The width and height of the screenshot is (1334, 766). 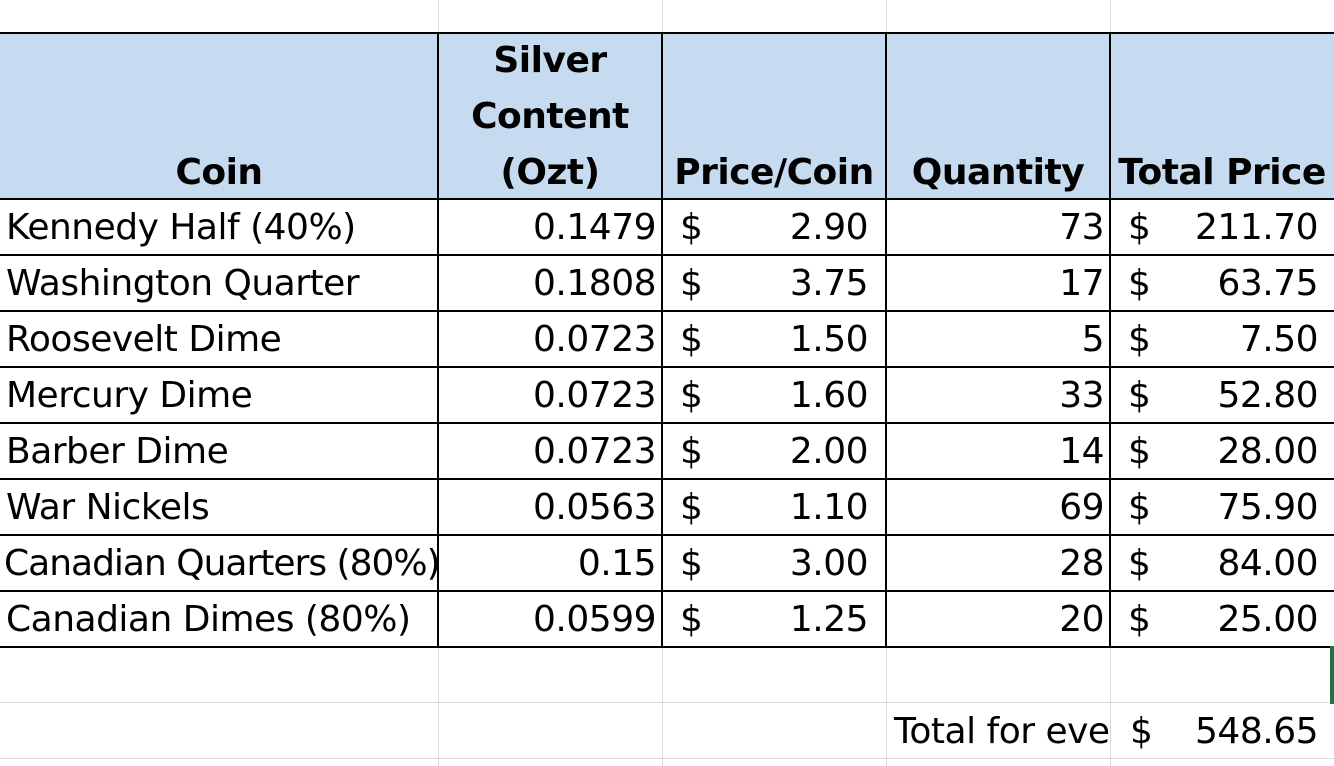 What do you see at coordinates (1279, 339) in the screenshot?
I see `cell-total: 7.50` at bounding box center [1279, 339].